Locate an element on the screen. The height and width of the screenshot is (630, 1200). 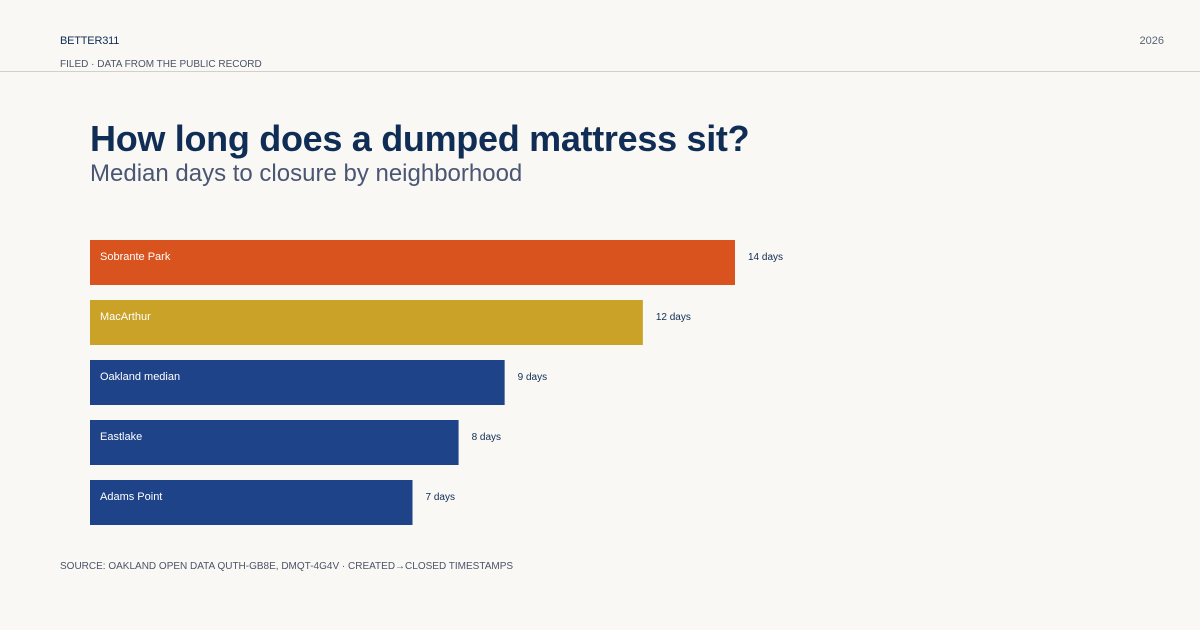
bar-value-label: 12 days is located at coordinates (673, 317).